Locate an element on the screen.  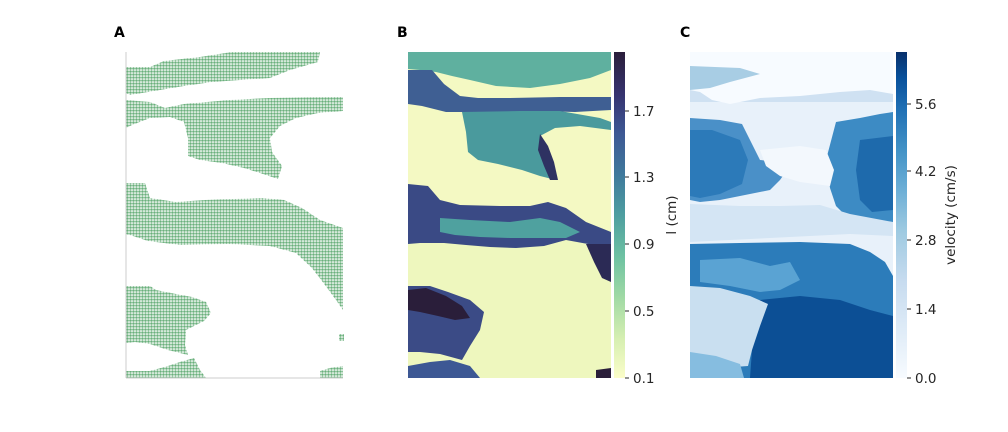
cbar-c-tick-label: 2.8 is located at coordinates (925, 241).